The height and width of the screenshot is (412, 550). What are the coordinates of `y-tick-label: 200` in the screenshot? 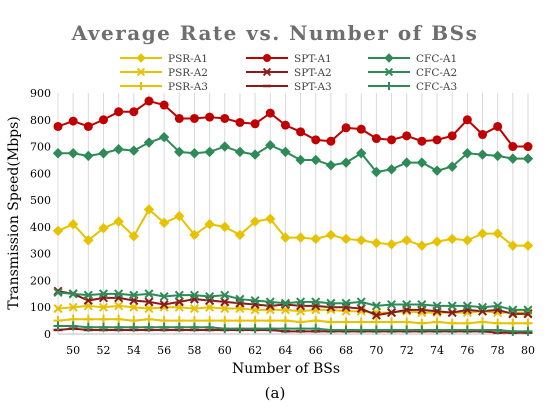 It's located at (40, 280).